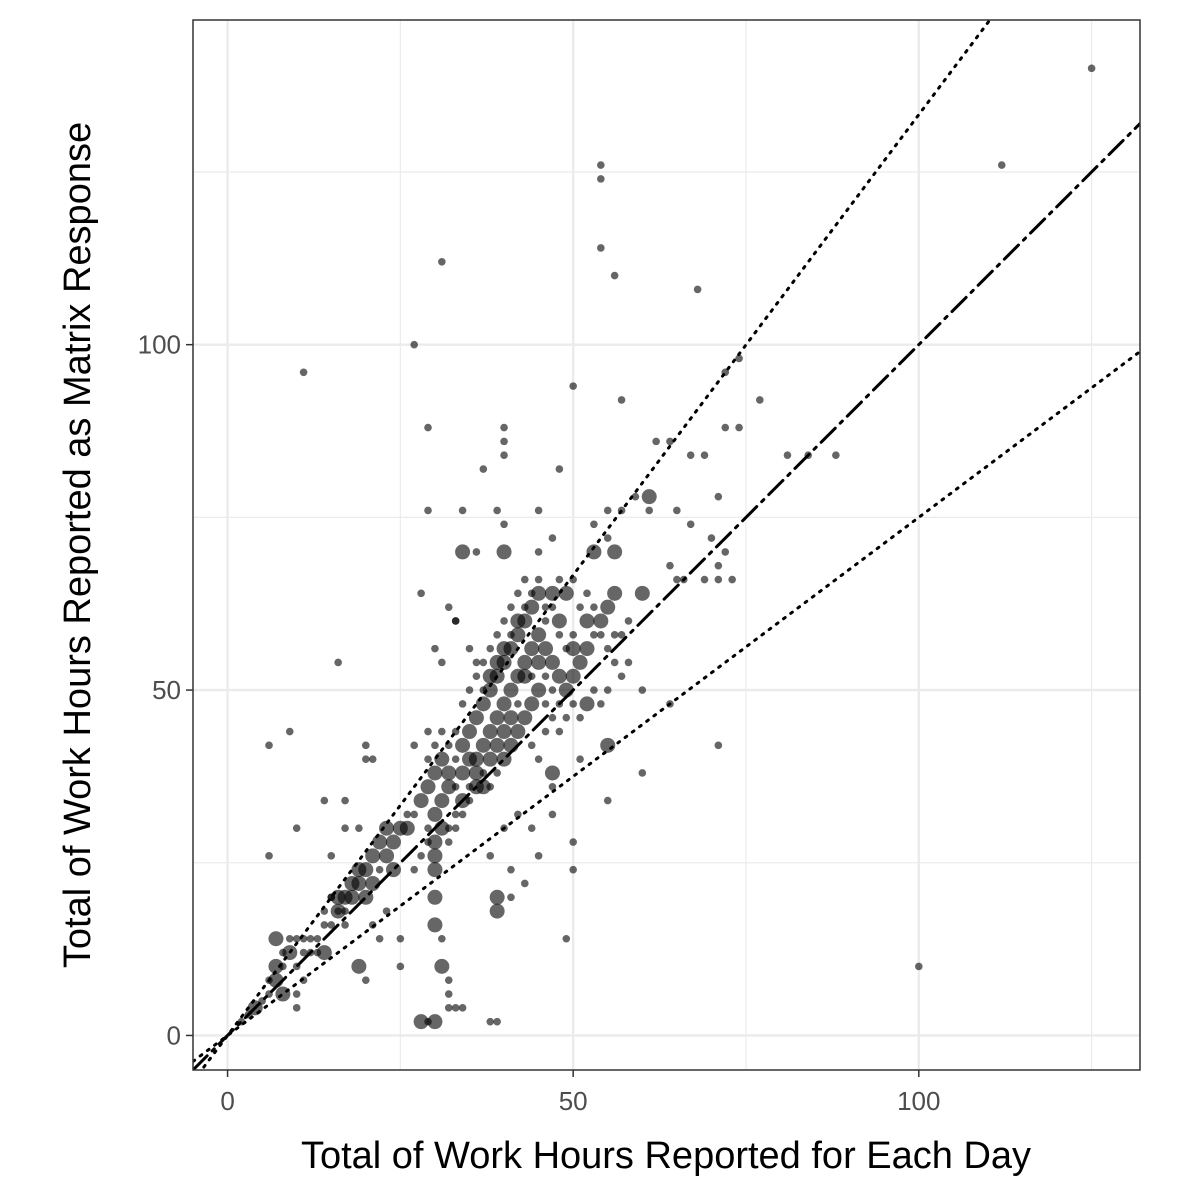  I want to click on x-tick-label: 100, so click(918, 1101).